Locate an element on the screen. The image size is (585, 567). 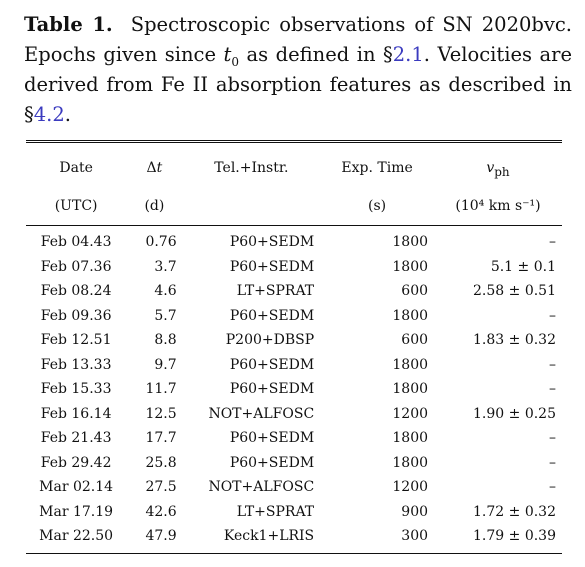
cell-date: Feb 12.51 is located at coordinates (76, 340).